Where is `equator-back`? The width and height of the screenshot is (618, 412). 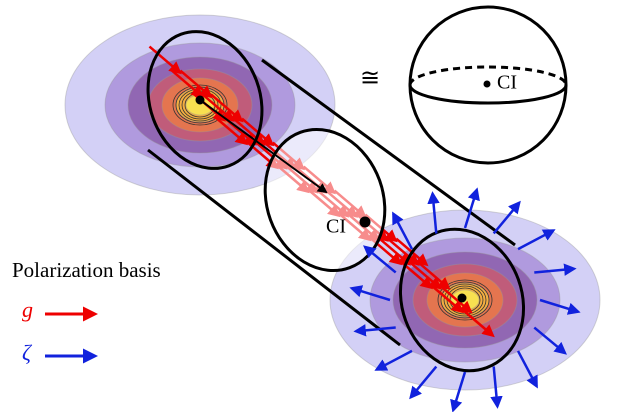
equator-back is located at coordinates (488, 75).